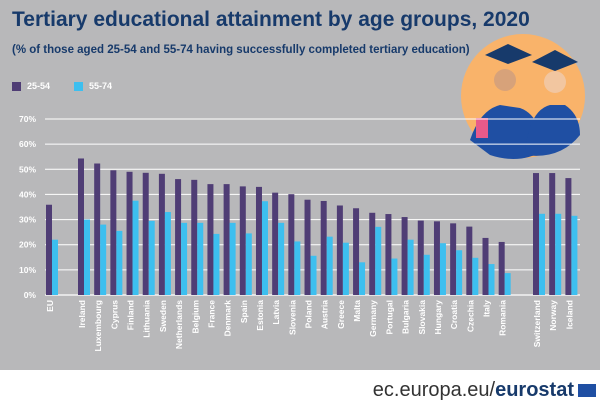 This screenshot has height=413, width=600. Describe the element at coordinates (97, 229) in the screenshot. I see `bar-25-54-Luxembourg` at that location.